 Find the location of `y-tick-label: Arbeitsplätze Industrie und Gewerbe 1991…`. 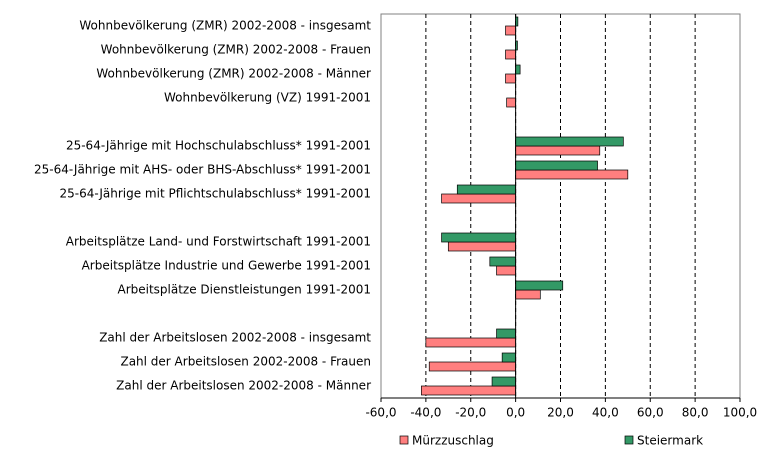

y-tick-label: Arbeitsplätze Industrie und Gewerbe 1991… is located at coordinates (226, 266).